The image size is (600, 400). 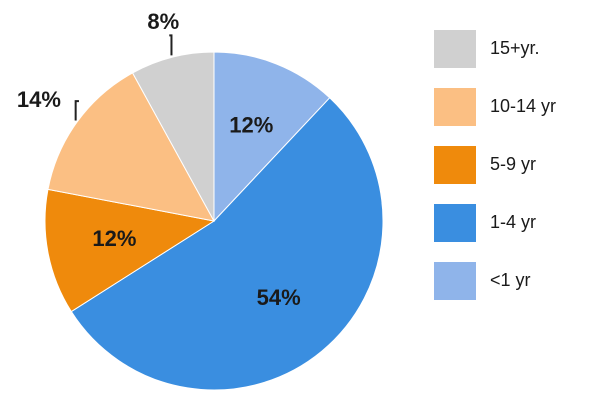 What do you see at coordinates (39, 99) in the screenshot?
I see `slice-label: 14%` at bounding box center [39, 99].